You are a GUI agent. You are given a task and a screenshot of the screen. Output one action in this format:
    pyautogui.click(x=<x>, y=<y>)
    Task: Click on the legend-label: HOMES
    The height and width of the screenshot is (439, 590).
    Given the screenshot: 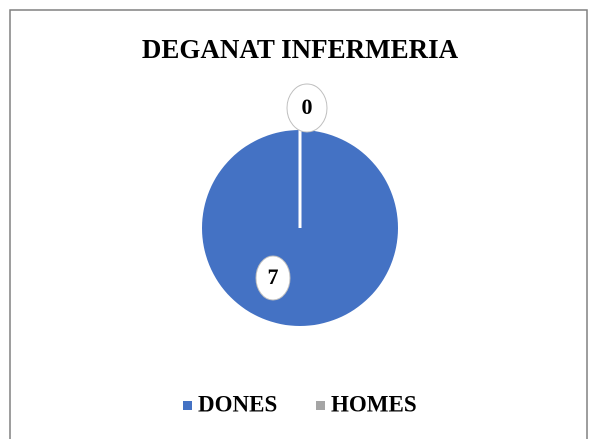 What is the action you would take?
    pyautogui.click(x=374, y=403)
    